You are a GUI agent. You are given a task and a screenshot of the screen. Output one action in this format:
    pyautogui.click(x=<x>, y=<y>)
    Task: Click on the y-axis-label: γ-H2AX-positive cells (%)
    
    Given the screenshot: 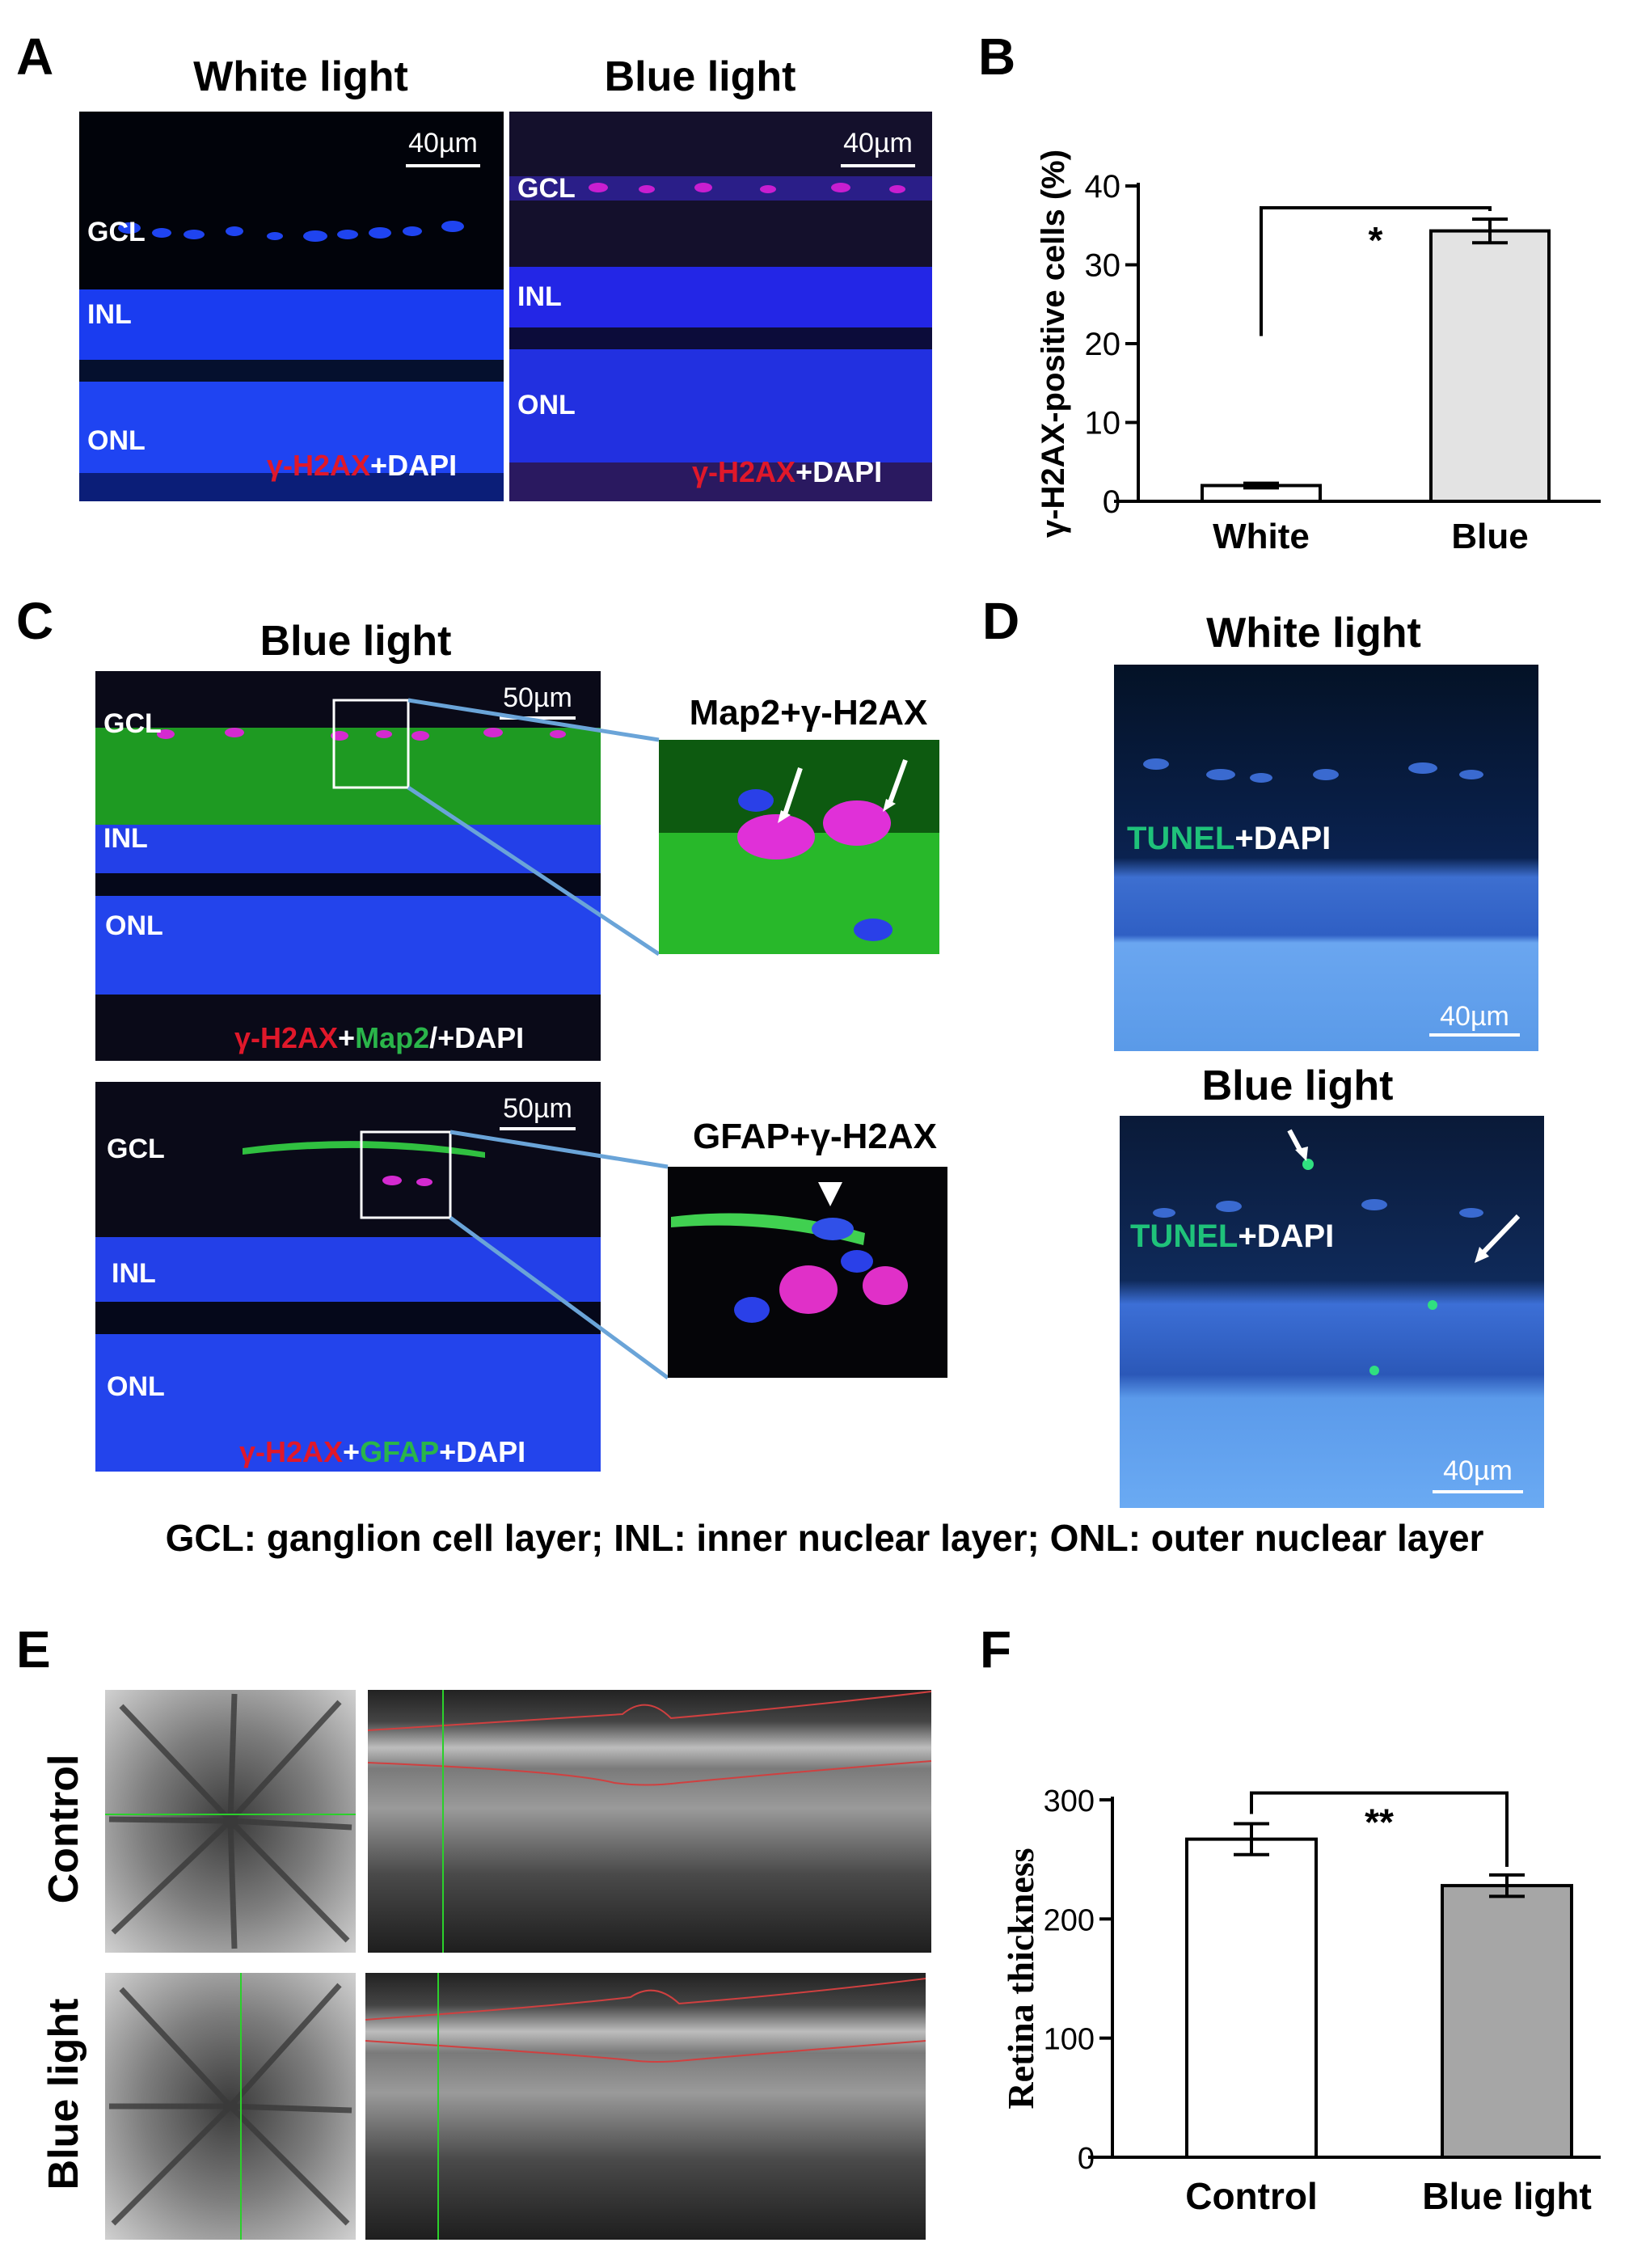 What is the action you would take?
    pyautogui.click(x=1053, y=344)
    